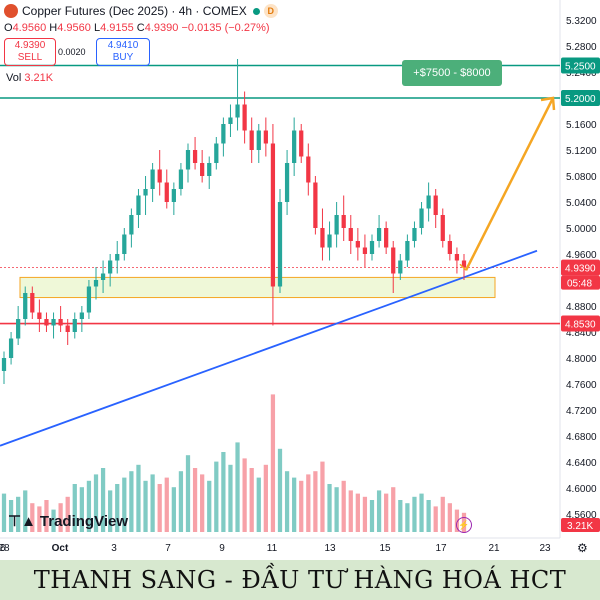  What do you see at coordinates (441, 548) in the screenshot?
I see `x-tick-label: 17` at bounding box center [441, 548].